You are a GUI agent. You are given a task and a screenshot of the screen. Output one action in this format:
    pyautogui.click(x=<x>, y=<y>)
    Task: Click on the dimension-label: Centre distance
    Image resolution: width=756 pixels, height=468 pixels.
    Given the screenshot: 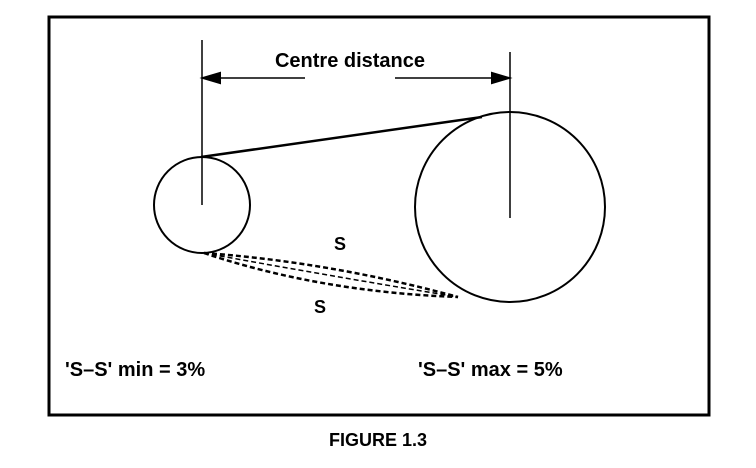 What is the action you would take?
    pyautogui.click(x=350, y=61)
    